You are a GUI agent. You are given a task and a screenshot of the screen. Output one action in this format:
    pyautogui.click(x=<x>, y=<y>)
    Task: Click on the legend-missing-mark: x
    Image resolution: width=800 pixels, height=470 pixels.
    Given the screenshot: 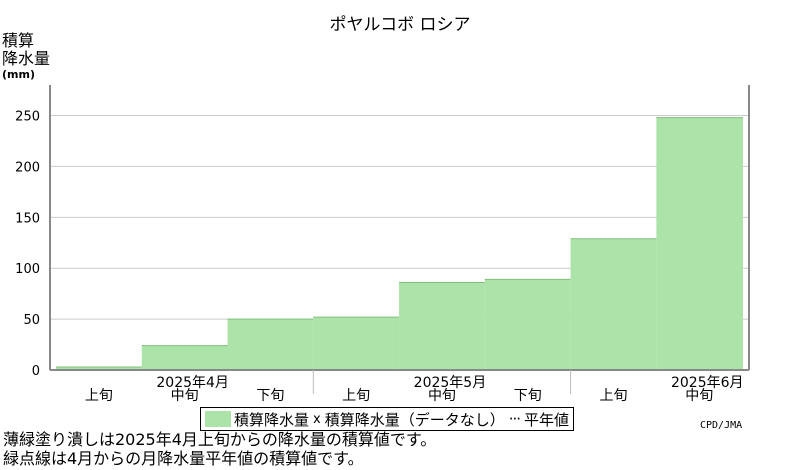 What is the action you would take?
    pyautogui.click(x=317, y=419)
    